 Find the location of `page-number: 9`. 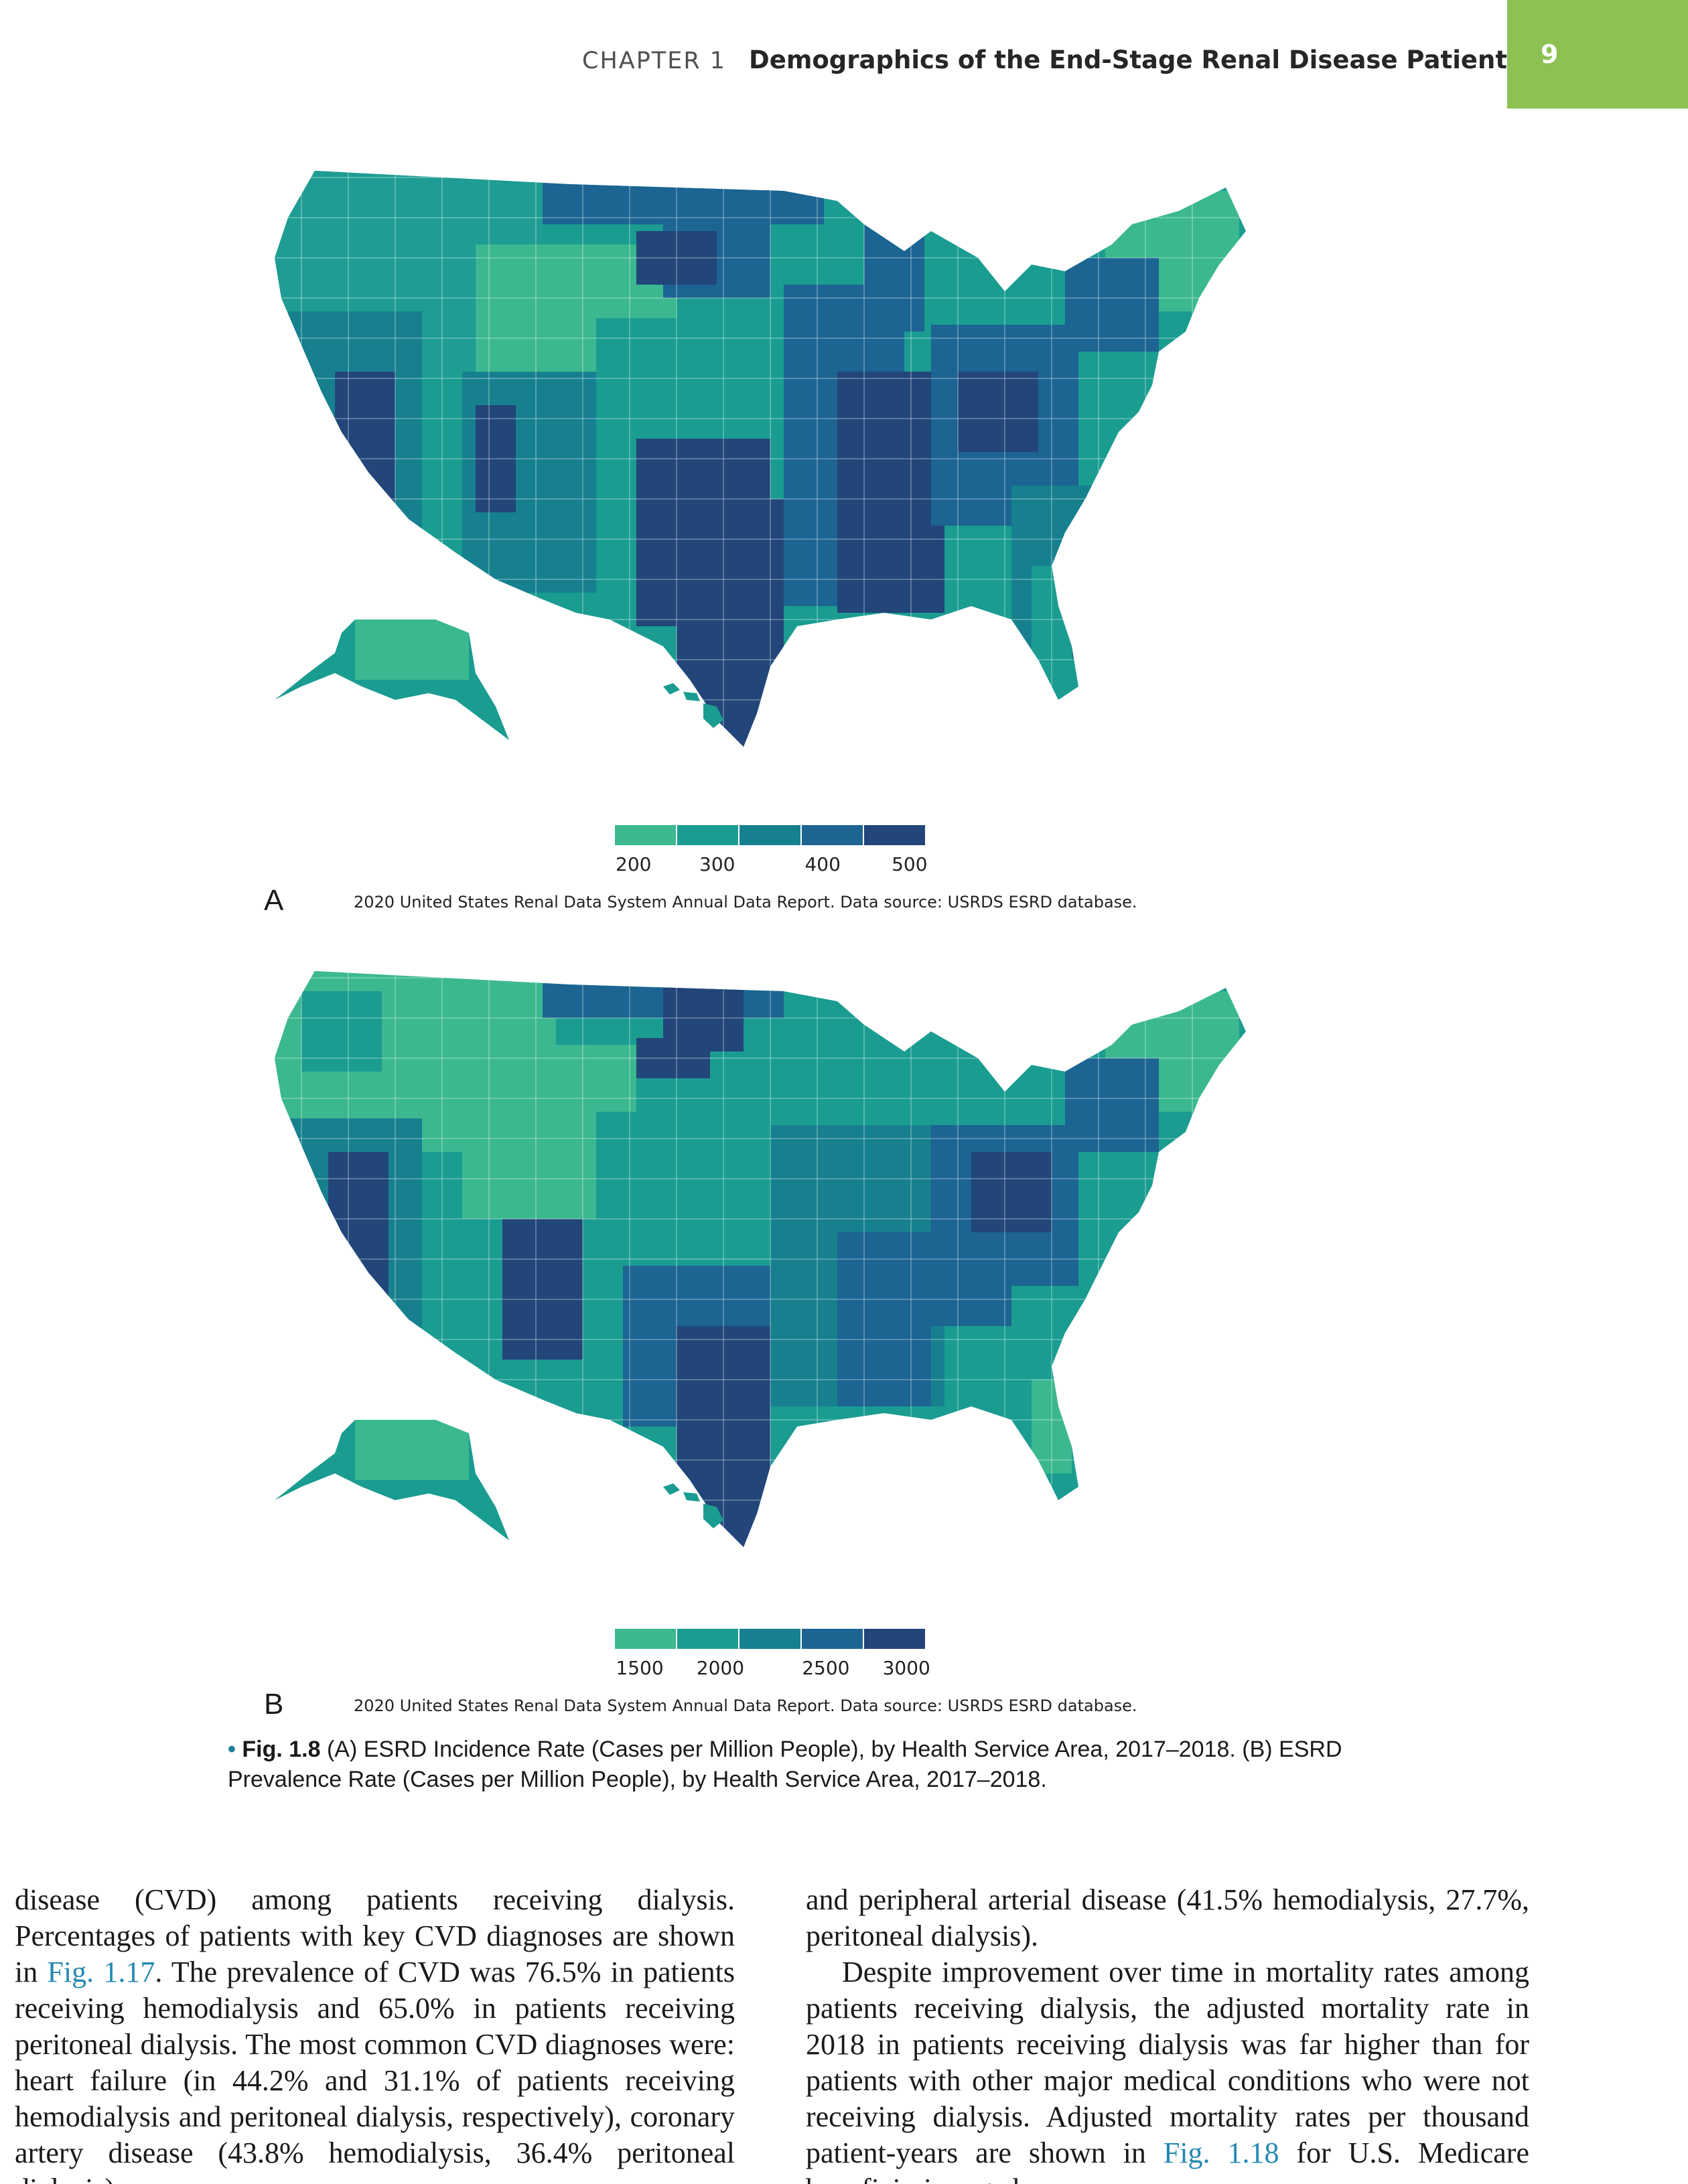

page-number: 9 is located at coordinates (1550, 54).